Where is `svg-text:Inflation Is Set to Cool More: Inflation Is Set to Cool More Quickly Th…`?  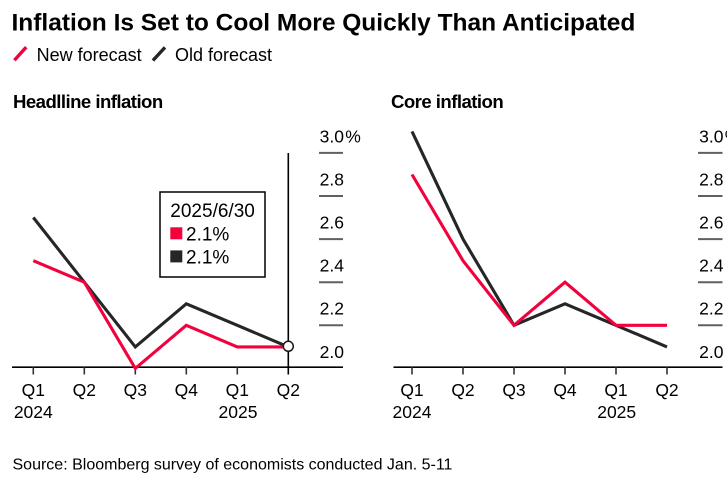 svg-text:Inflation Is Set to Cool More: Inflation Is Set to Cool More Quickly Th… is located at coordinates (324, 22).